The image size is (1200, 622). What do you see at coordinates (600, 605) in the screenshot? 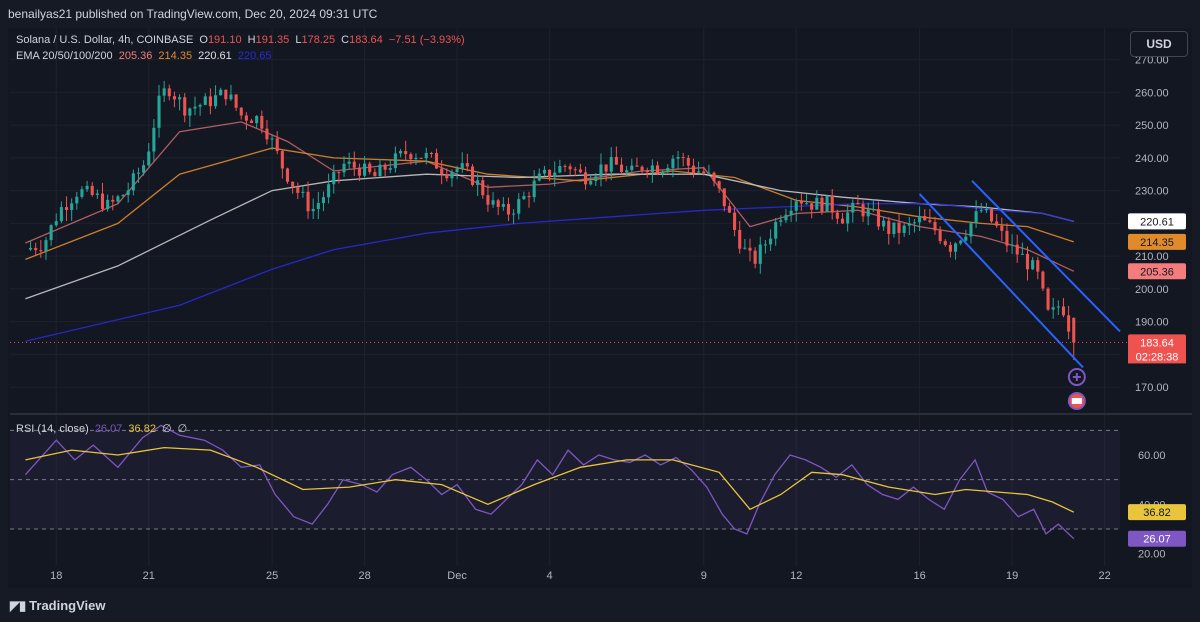
I see `bottom-bar` at bounding box center [600, 605].